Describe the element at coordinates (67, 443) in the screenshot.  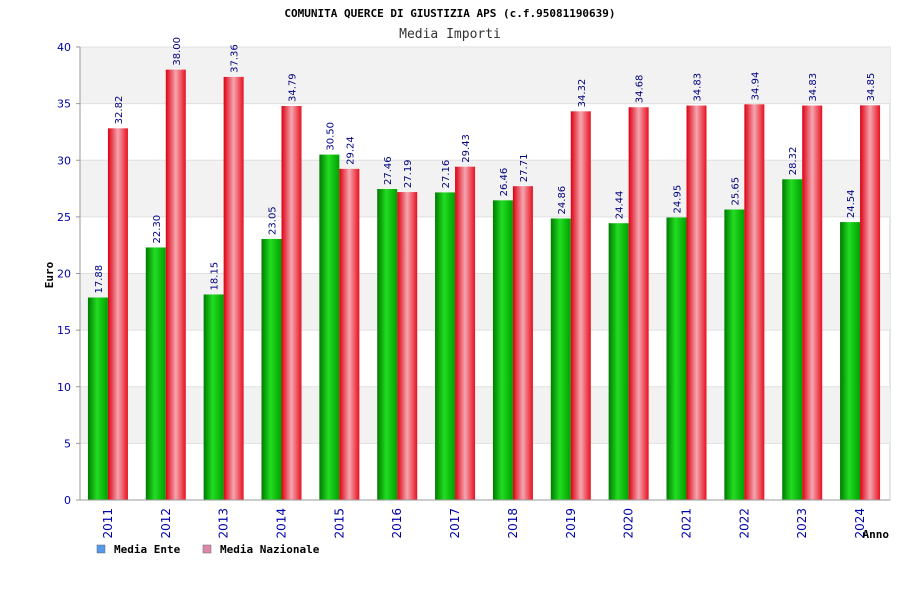
I see `y-tick-label: 5` at that location.